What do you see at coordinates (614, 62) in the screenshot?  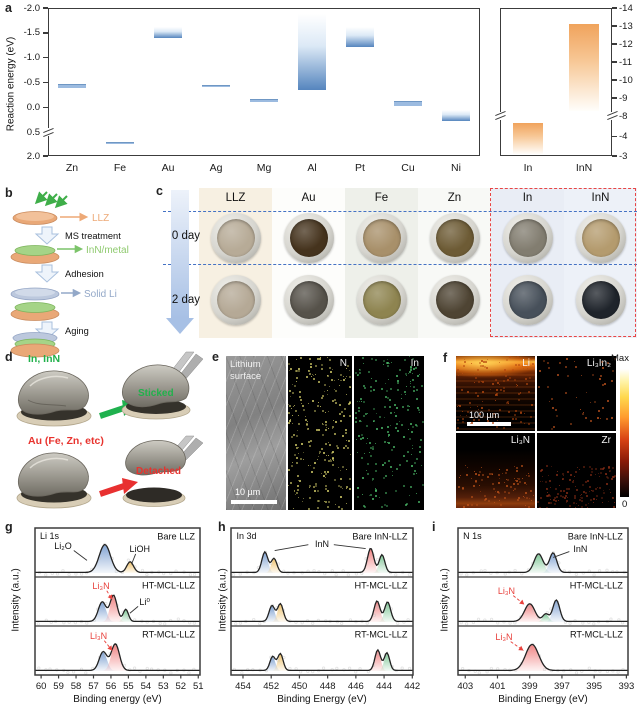 I see `reaction-energy-in-inn-tick--11` at bounding box center [614, 62].